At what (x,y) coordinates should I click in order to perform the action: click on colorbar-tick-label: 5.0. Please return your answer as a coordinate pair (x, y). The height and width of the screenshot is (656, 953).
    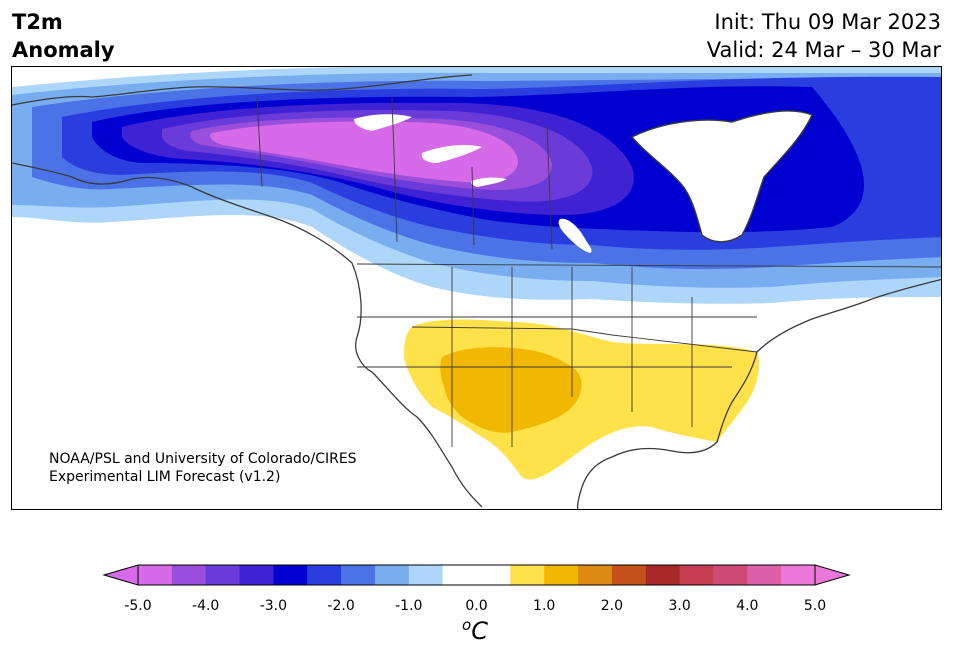
    Looking at the image, I should click on (815, 606).